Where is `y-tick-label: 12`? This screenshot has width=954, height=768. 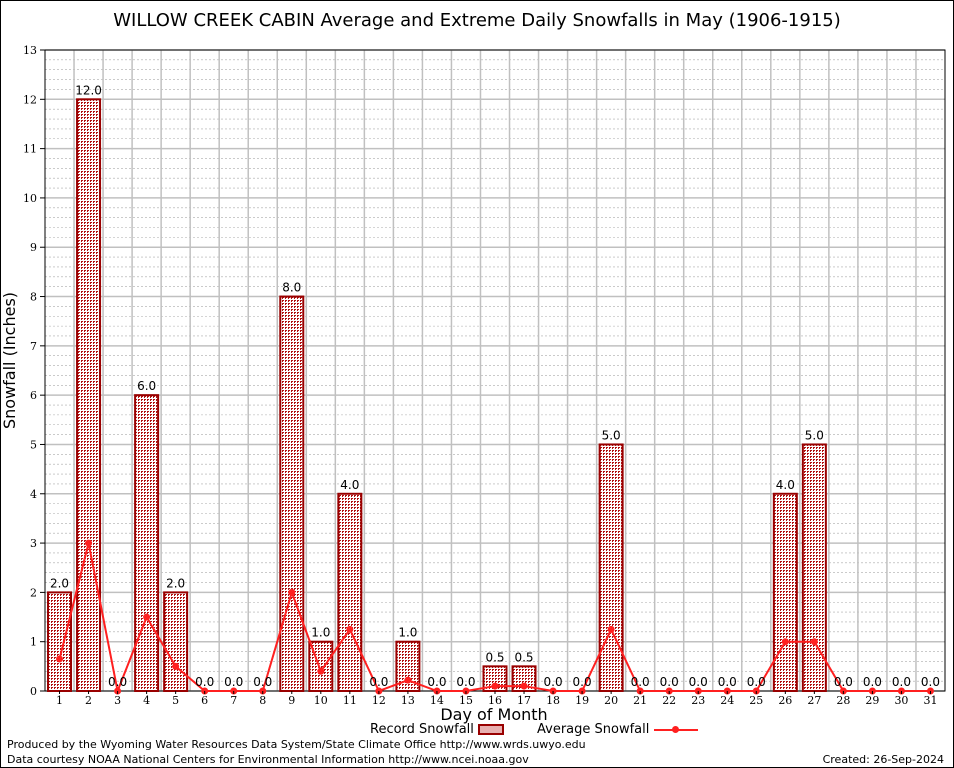 y-tick-label: 12 is located at coordinates (30, 99).